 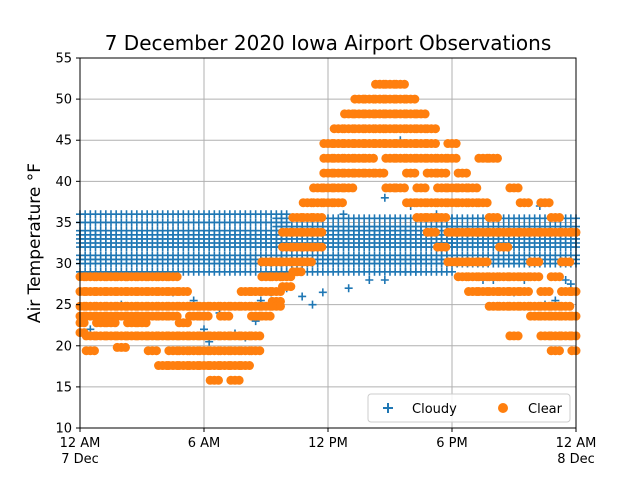 What do you see at coordinates (204, 443) in the screenshot?
I see `x-tick-label: 6 AM` at bounding box center [204, 443].